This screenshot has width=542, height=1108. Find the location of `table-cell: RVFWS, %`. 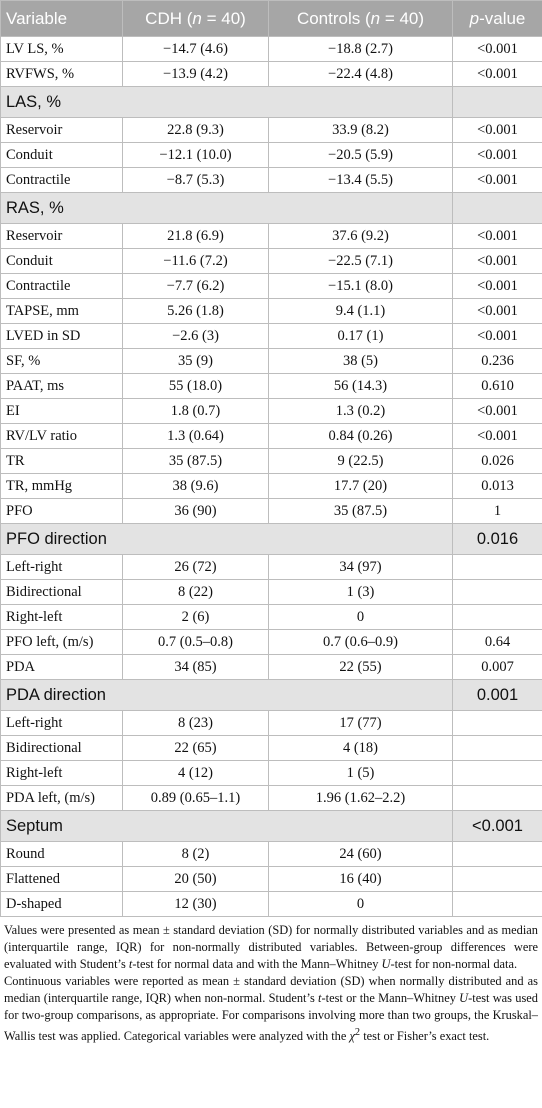

table-cell: RVFWS, % is located at coordinates (61, 74).